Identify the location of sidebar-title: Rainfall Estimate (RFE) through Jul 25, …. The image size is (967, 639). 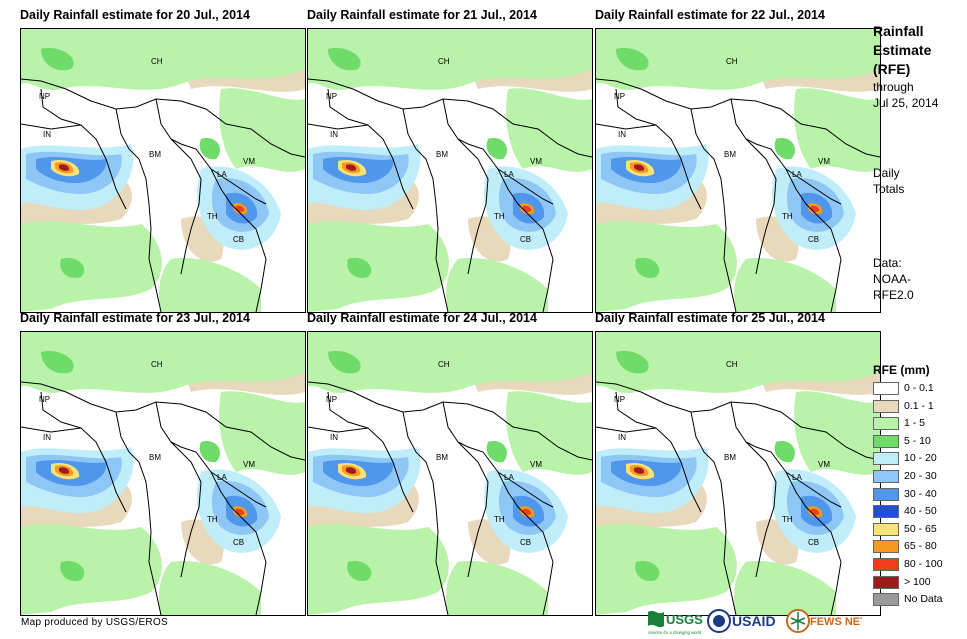
(905, 66).